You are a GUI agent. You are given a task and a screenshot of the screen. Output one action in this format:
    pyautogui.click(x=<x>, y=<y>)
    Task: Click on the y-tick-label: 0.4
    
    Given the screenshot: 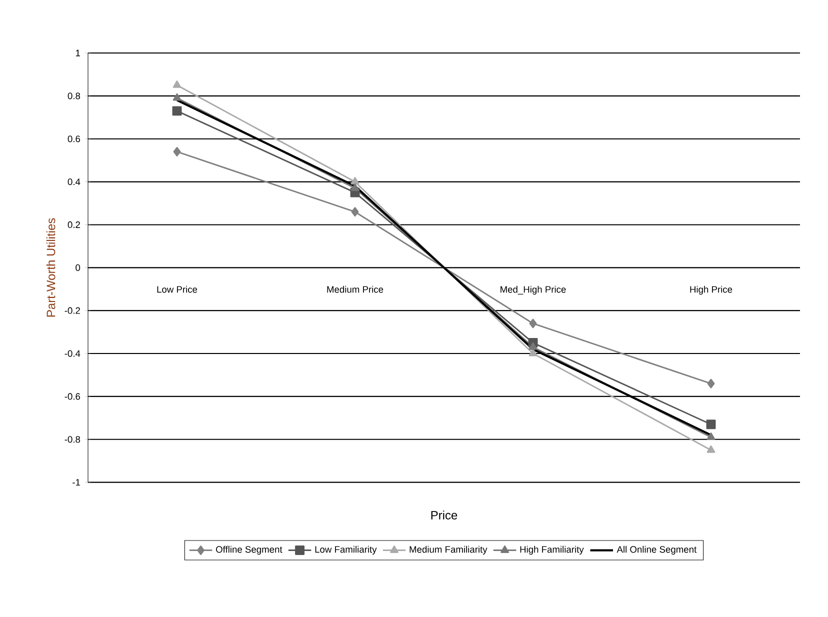 What is the action you would take?
    pyautogui.click(x=74, y=182)
    